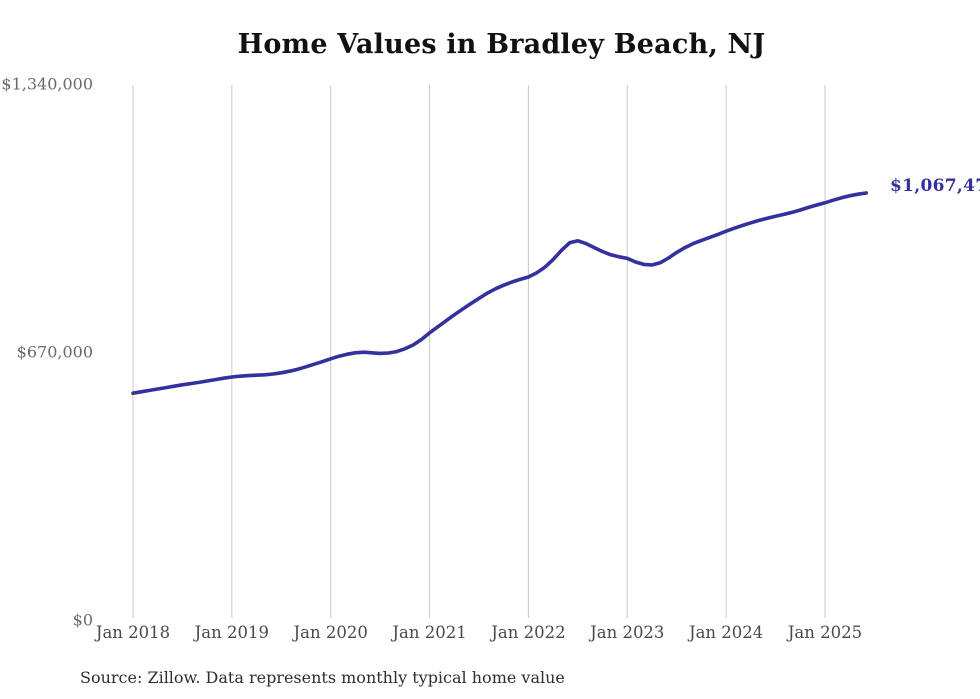 Image resolution: width=980 pixels, height=699 pixels. What do you see at coordinates (726, 632) in the screenshot?
I see `x-axis-tick-label: Jan 2024` at bounding box center [726, 632].